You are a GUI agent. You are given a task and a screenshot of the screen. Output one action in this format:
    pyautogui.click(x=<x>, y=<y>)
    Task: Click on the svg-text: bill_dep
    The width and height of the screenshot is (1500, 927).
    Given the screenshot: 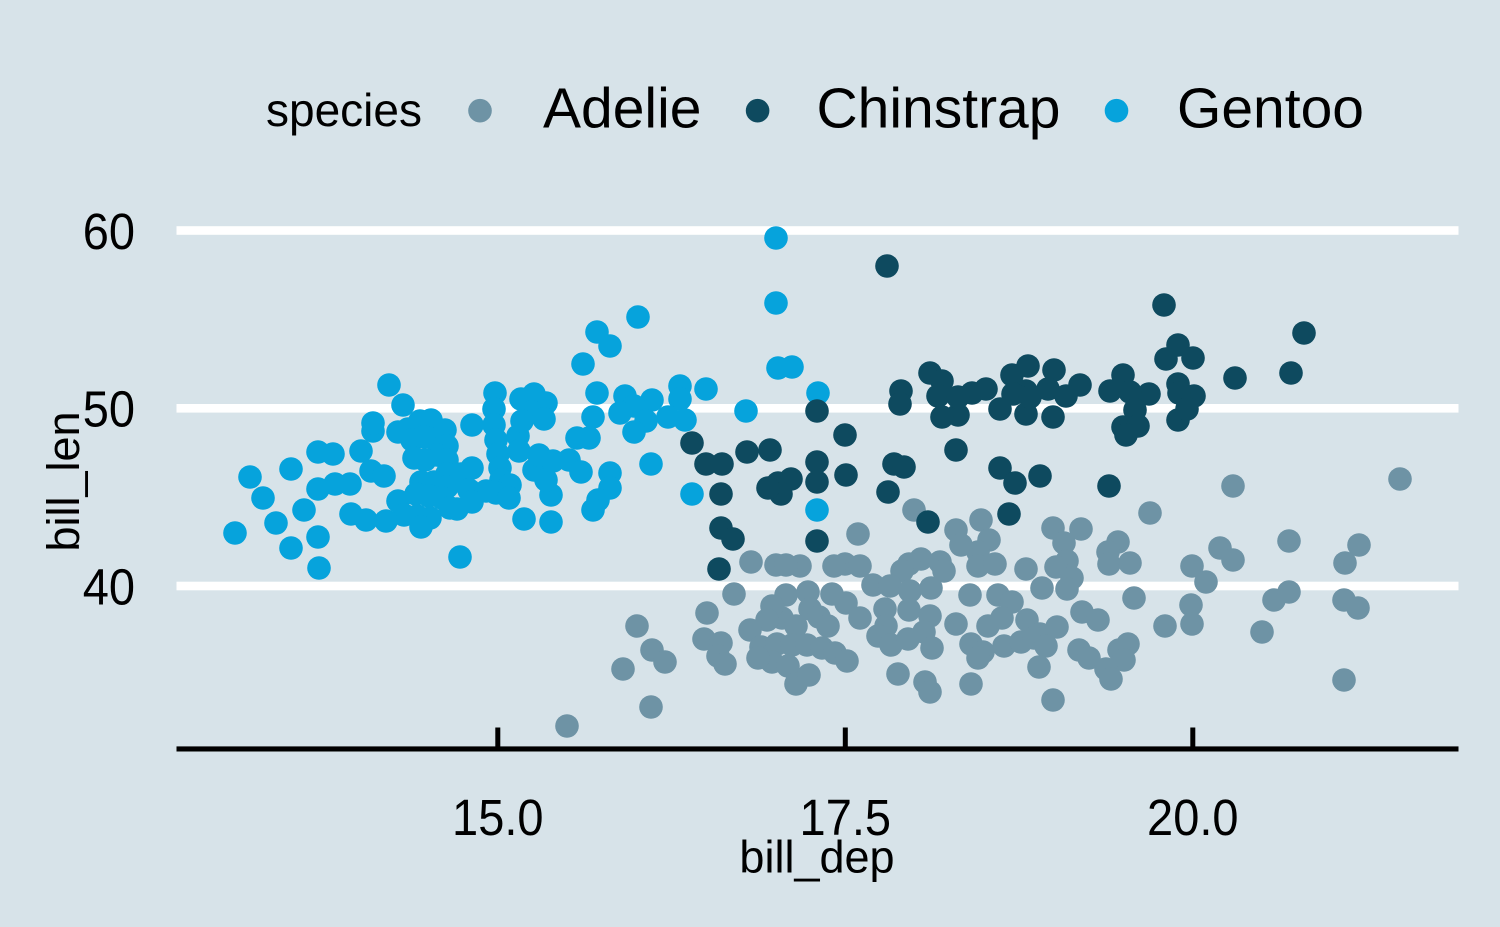 What is the action you would take?
    pyautogui.click(x=816, y=857)
    